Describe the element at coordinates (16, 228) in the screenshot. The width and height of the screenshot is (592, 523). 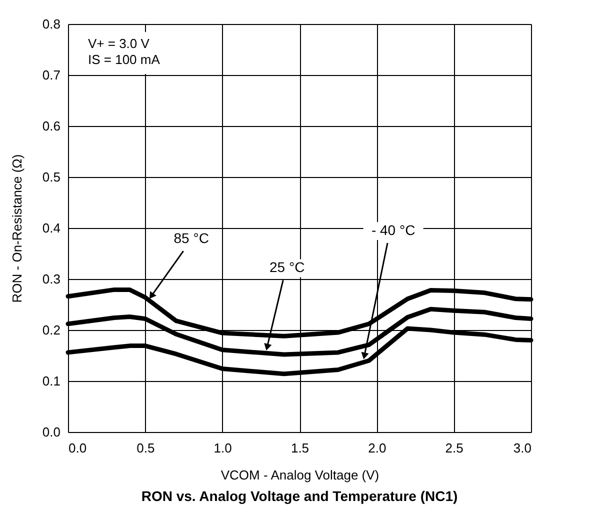
I see `y-axis-title: RON - On-Resistance (Ω)` at that location.